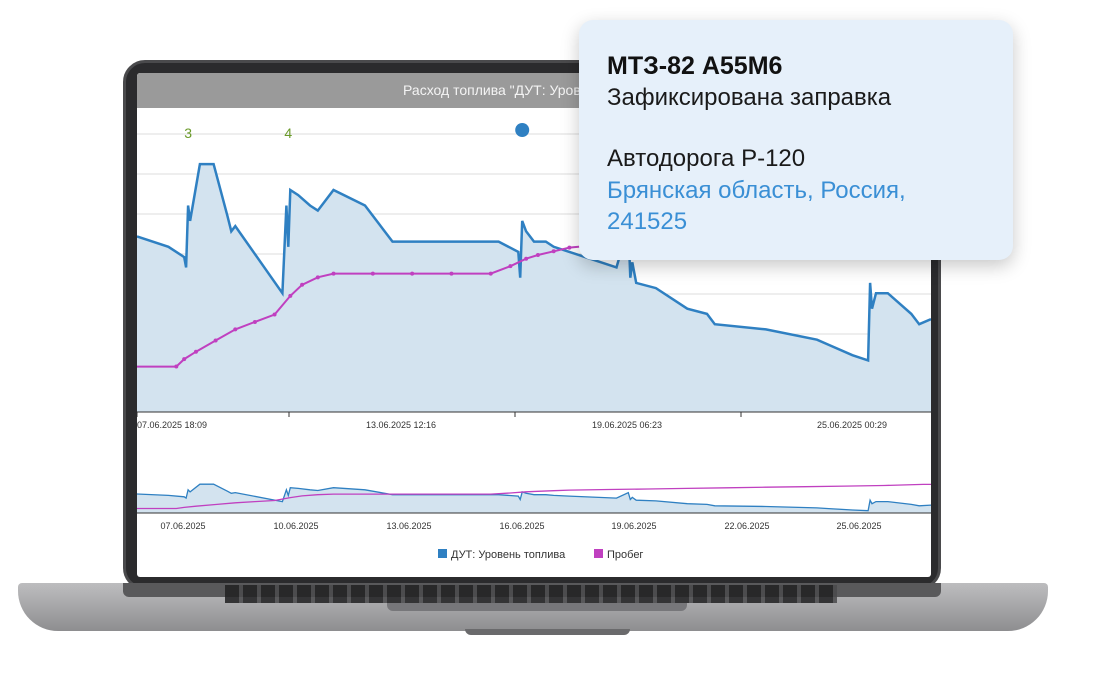 The width and height of the screenshot is (1094, 690). What do you see at coordinates (408, 526) in the screenshot?
I see `nav-tick-label-2: 13.06.2025` at bounding box center [408, 526].